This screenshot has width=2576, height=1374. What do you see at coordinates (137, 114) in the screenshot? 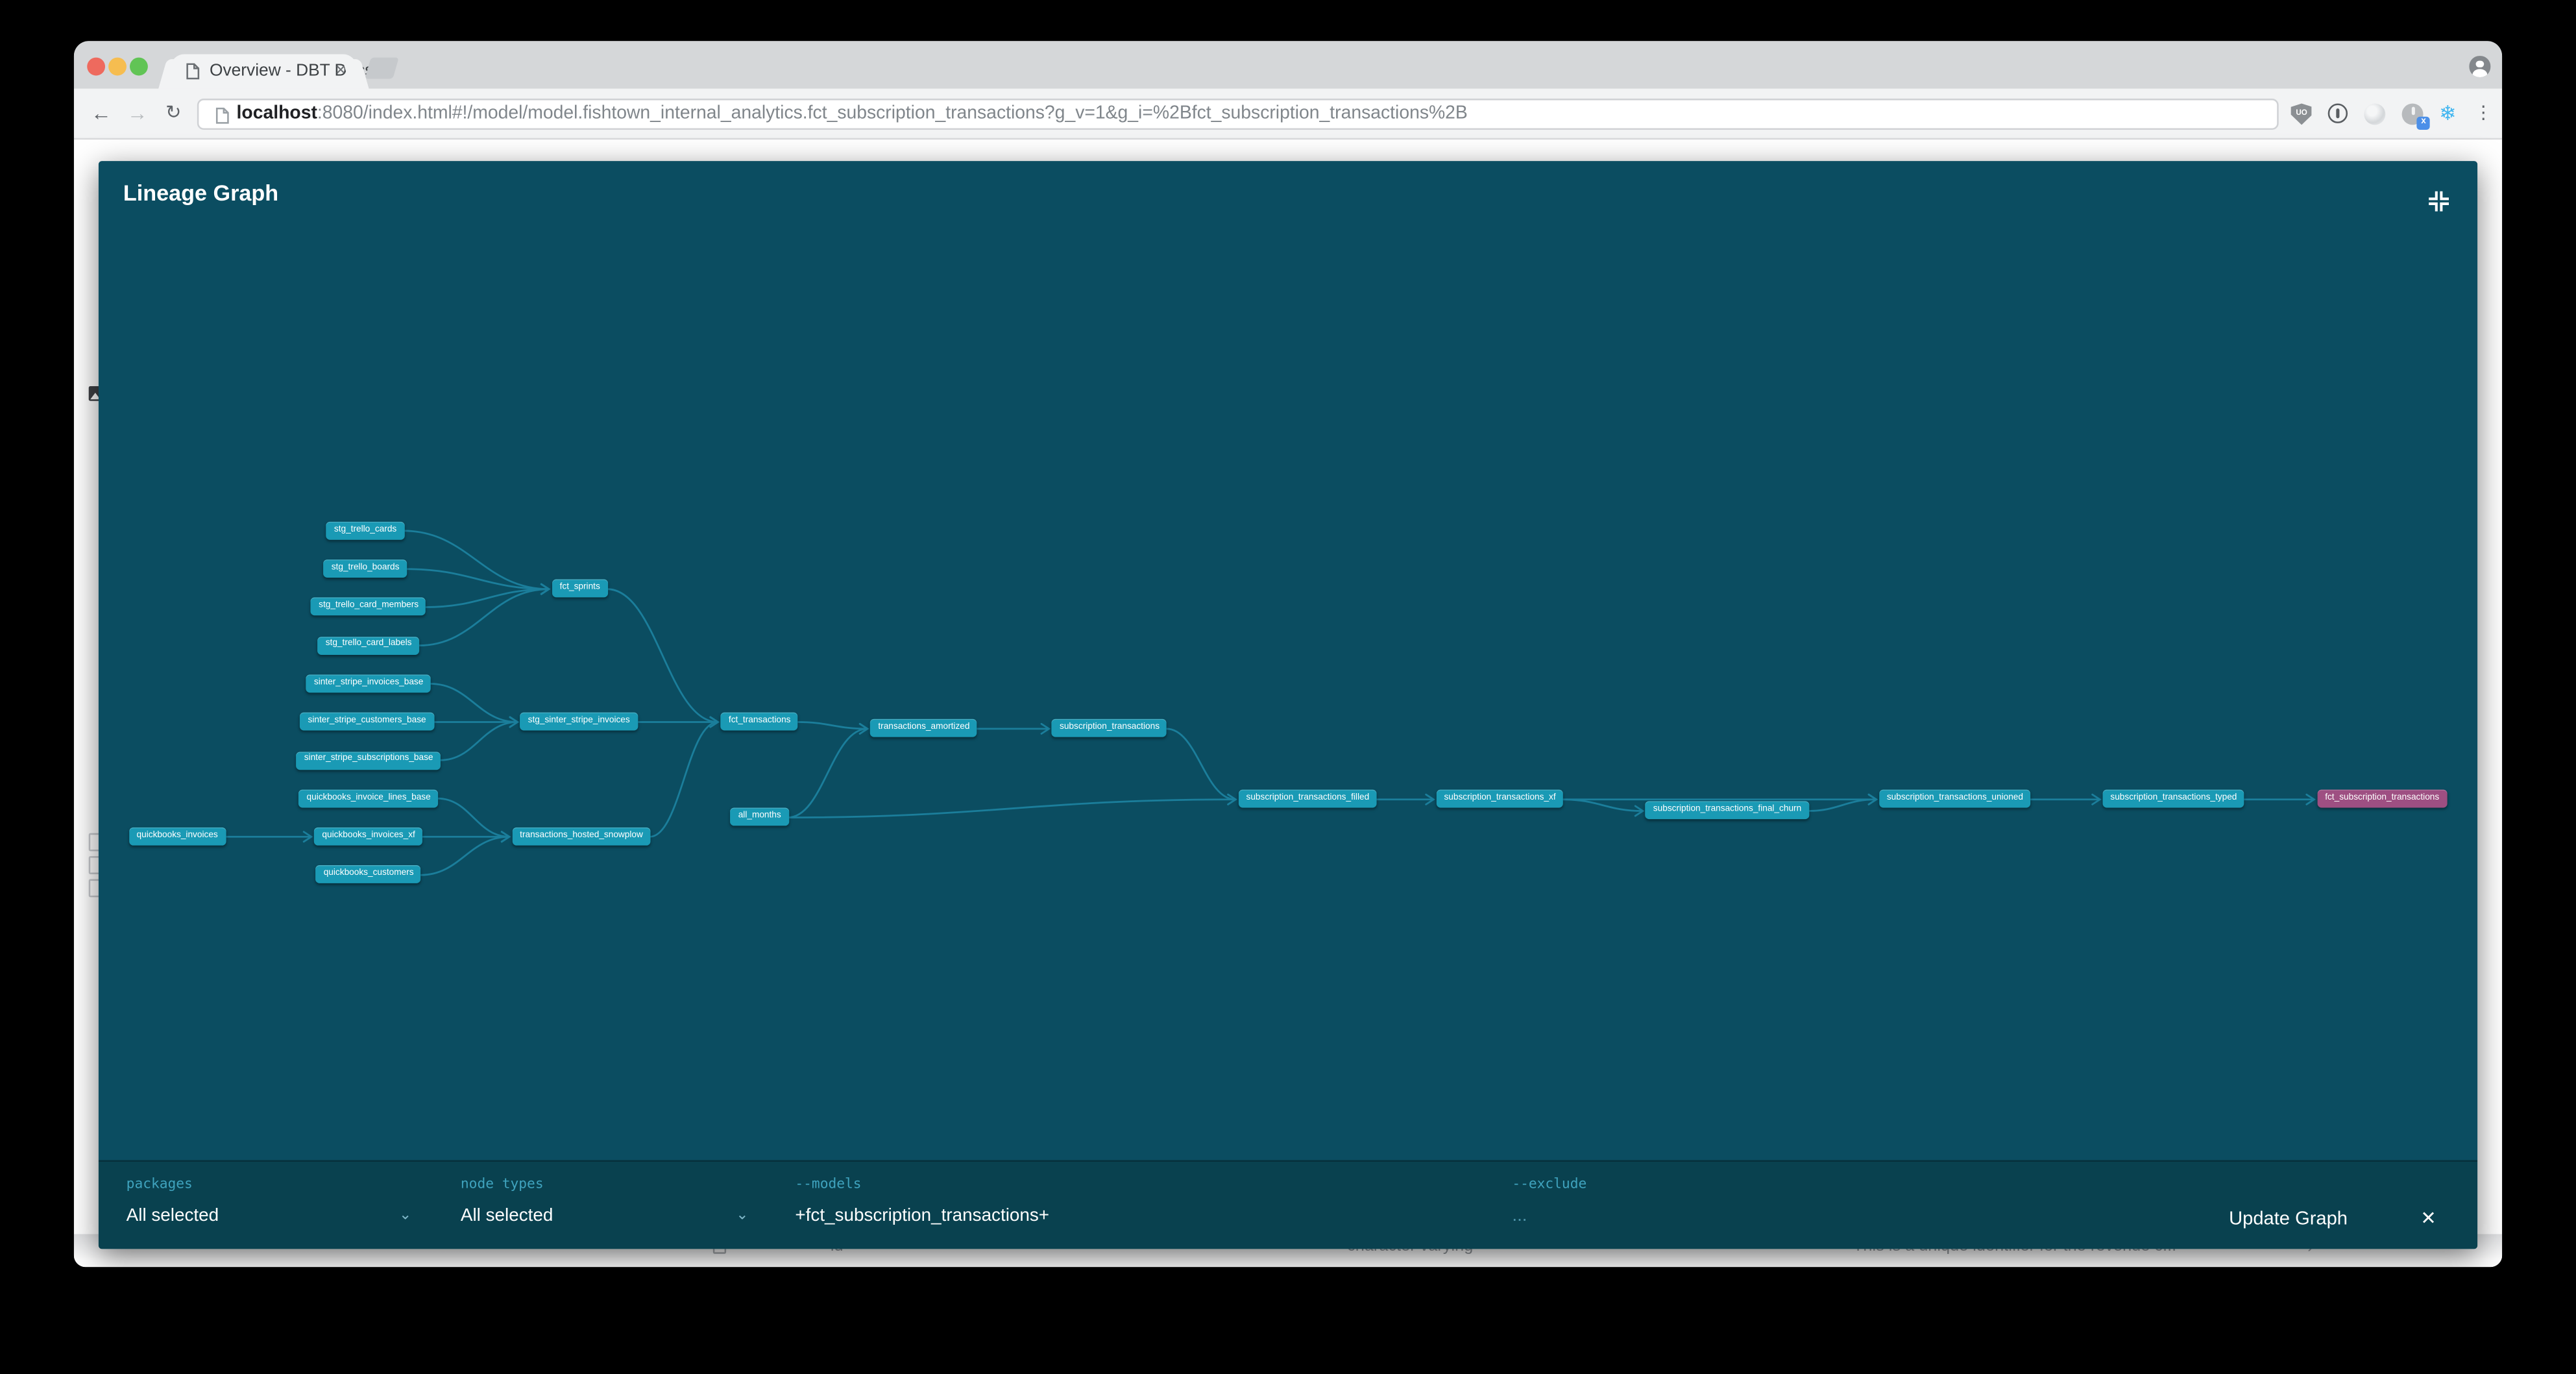
I see `forward-button: →` at bounding box center [137, 114].